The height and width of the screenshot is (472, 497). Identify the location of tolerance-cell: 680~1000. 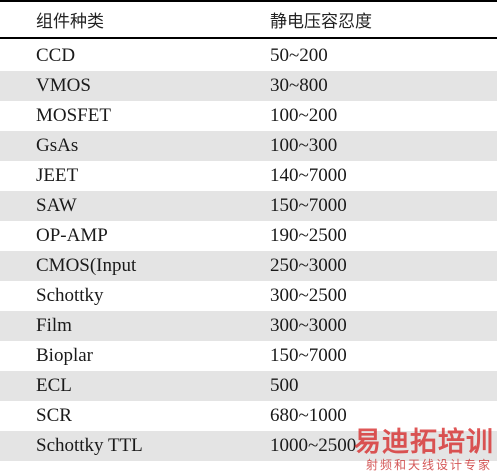
(308, 415).